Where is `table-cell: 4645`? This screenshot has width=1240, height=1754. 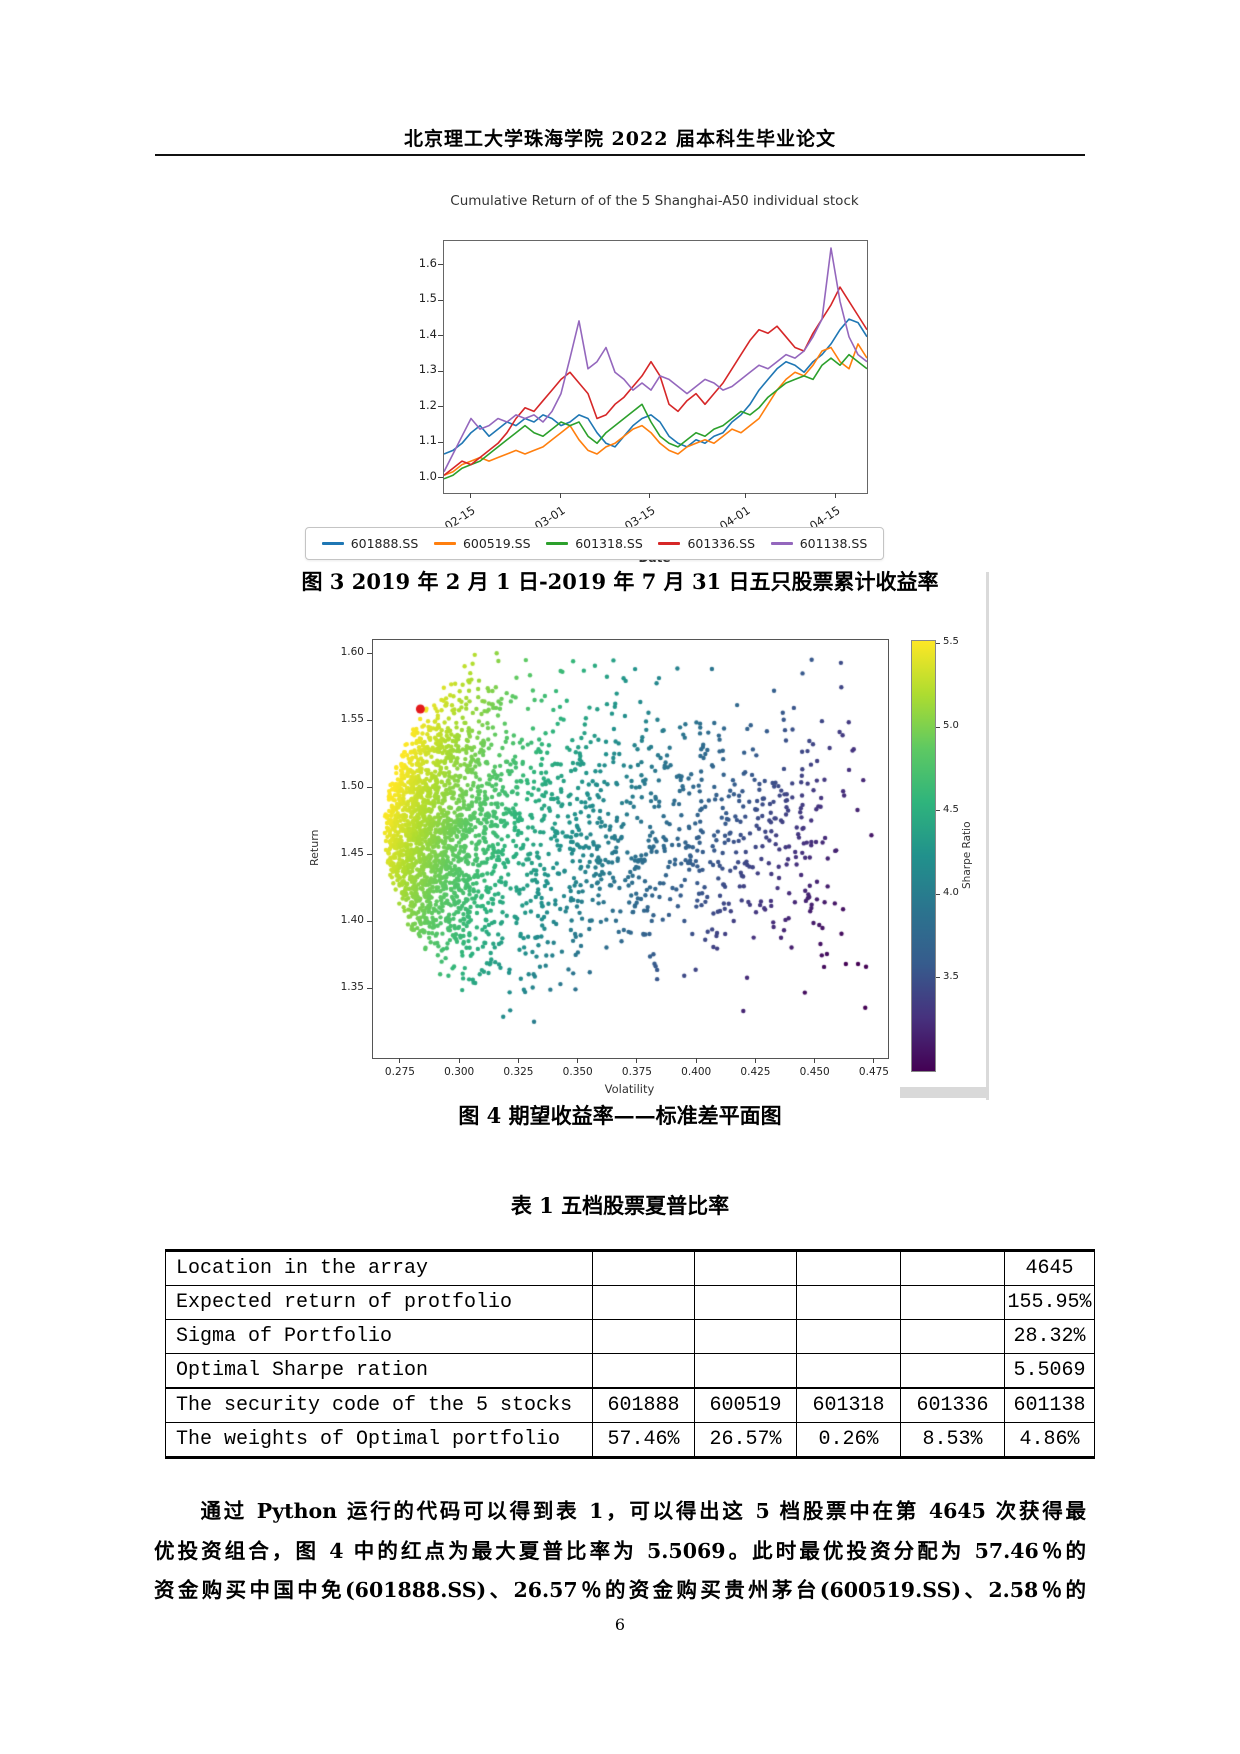 table-cell: 4645 is located at coordinates (1049, 1267).